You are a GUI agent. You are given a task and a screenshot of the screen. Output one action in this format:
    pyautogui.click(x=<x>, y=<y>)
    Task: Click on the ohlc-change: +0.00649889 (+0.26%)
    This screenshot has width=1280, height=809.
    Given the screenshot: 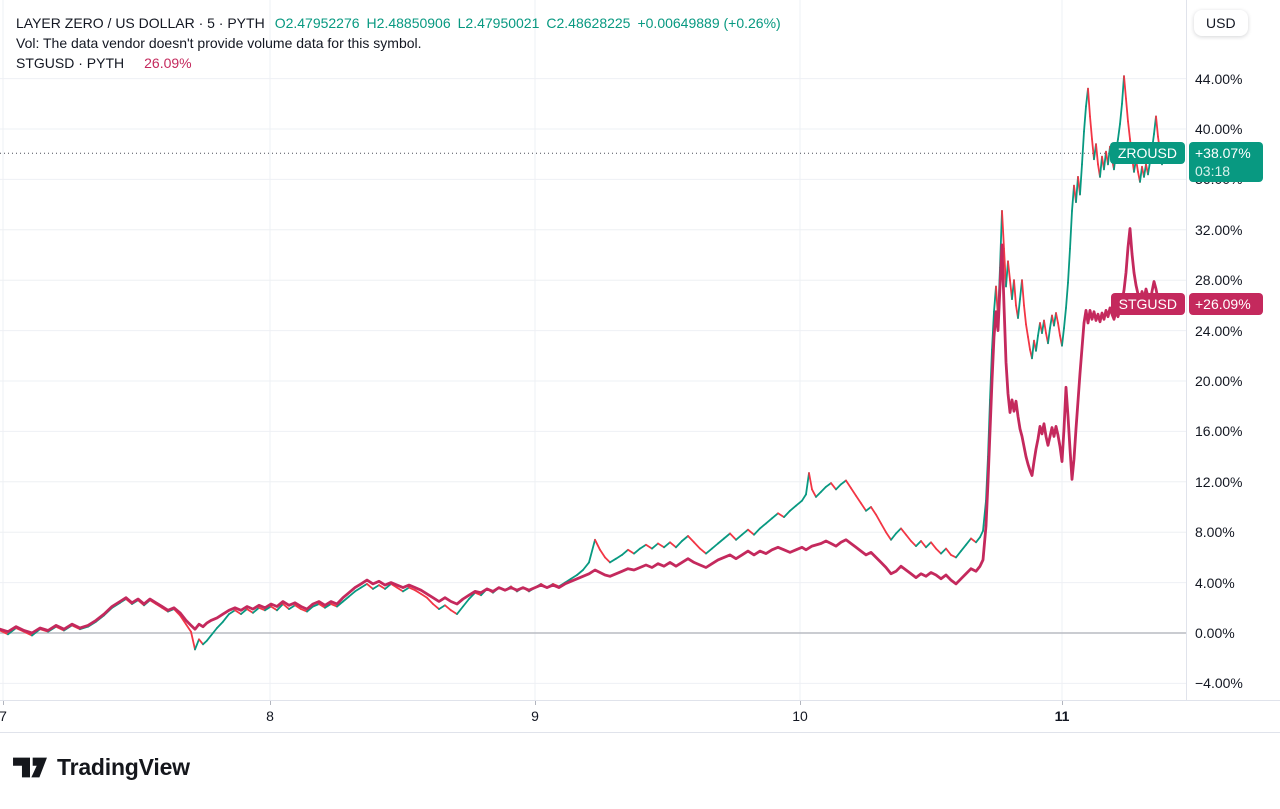 What is the action you would take?
    pyautogui.click(x=709, y=23)
    